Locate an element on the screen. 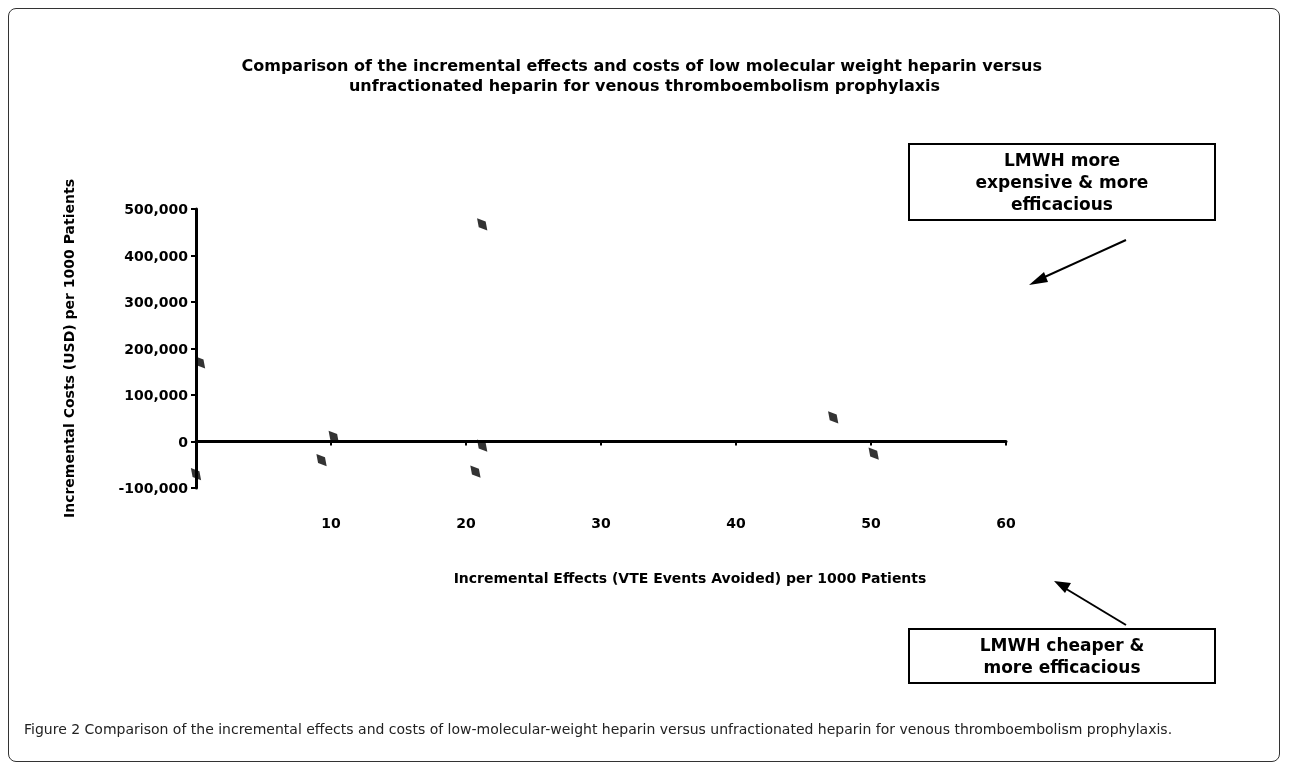 This screenshot has height=769, width=1289. y-tick-label: 200,000 is located at coordinates (156, 348).